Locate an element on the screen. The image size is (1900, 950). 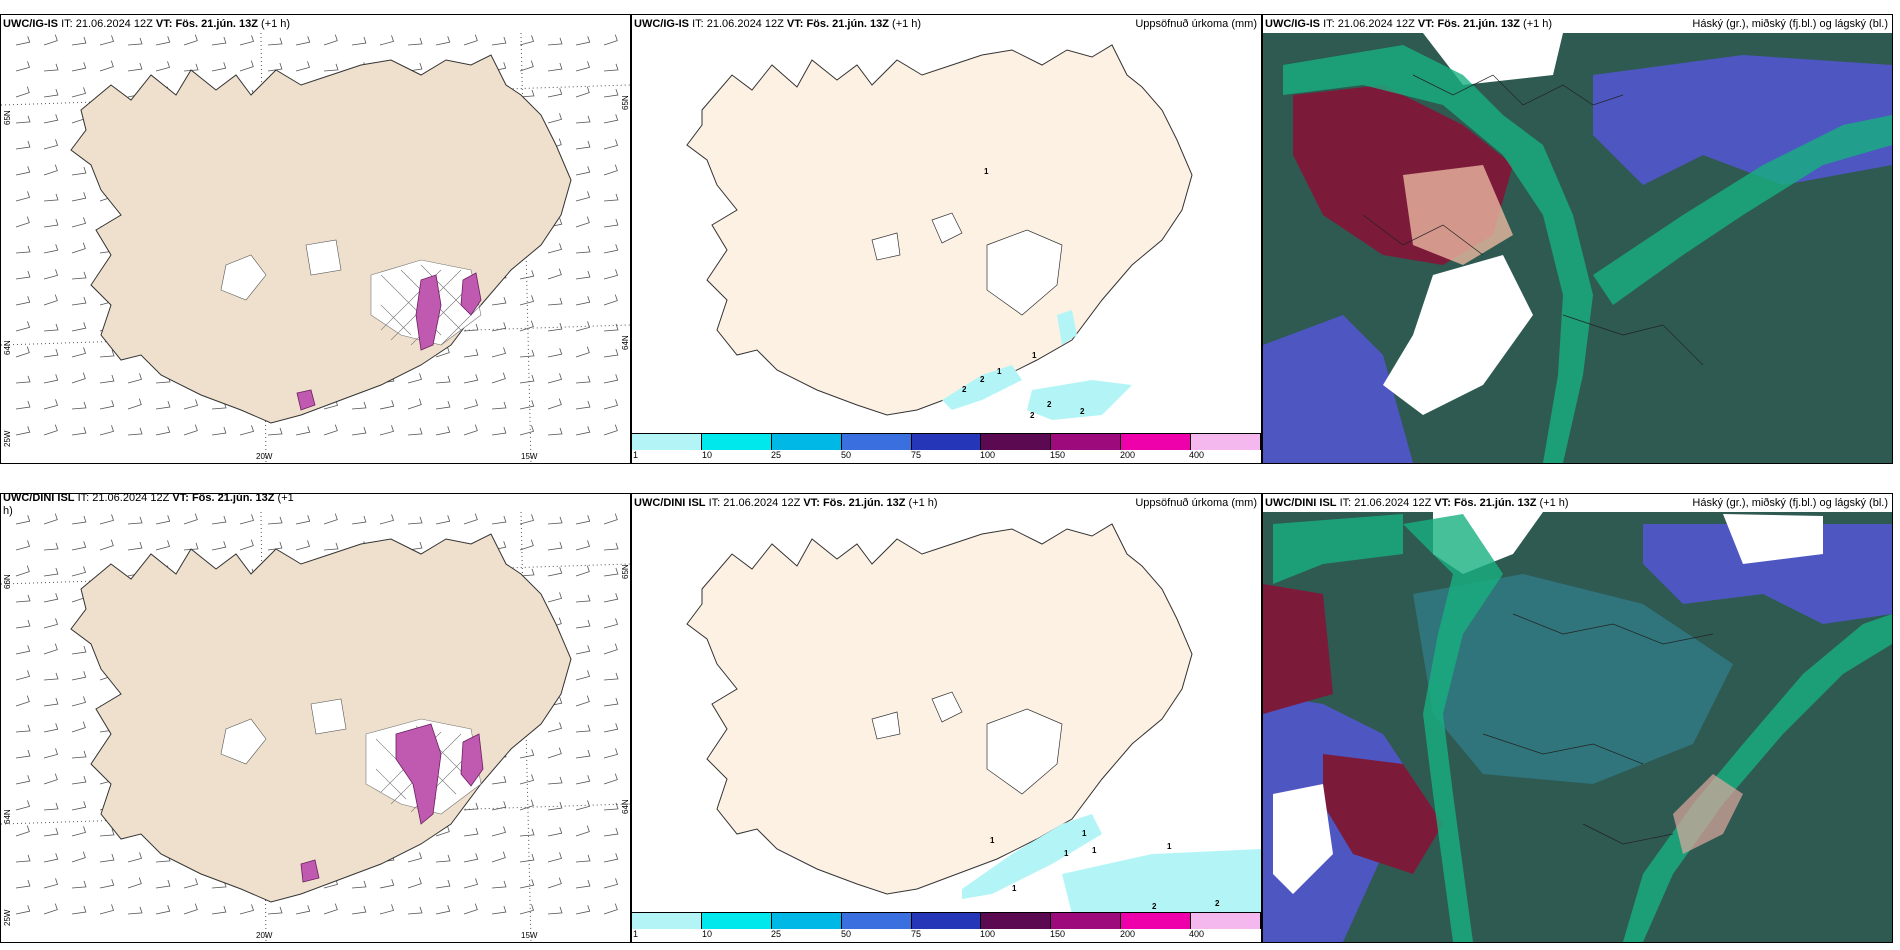
colorbar-labels: 1 10 25 50 75 100 150 200 400 is located at coordinates (946, 456).